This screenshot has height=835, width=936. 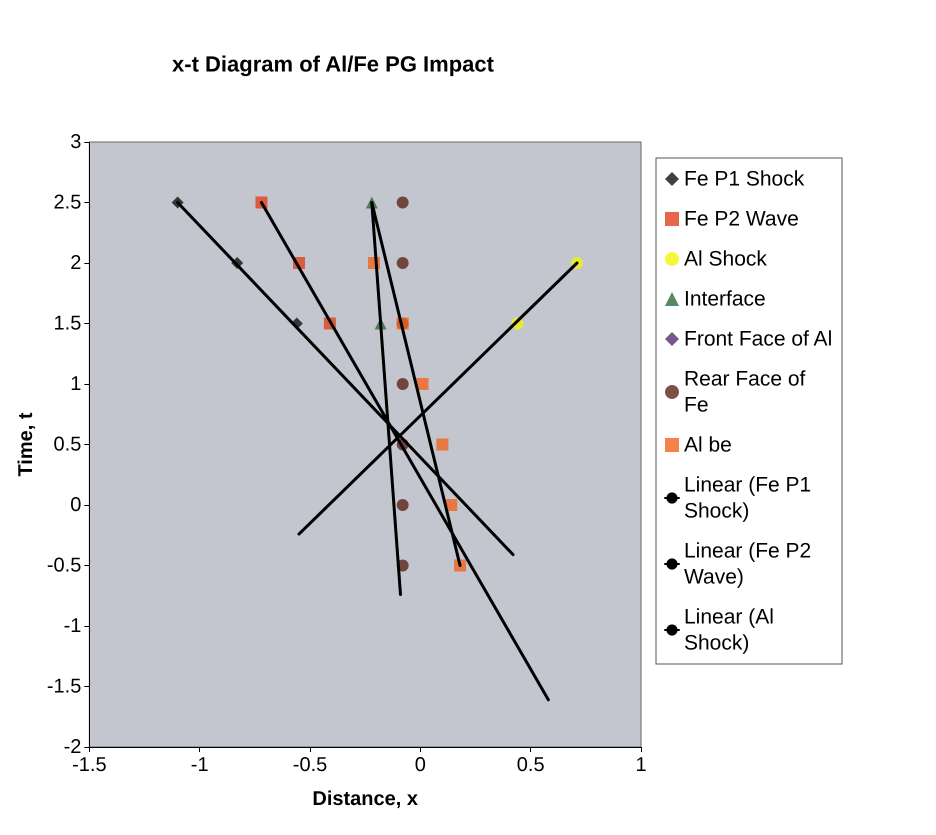 What do you see at coordinates (26, 444) in the screenshot?
I see `y-axis-title: Time, t` at bounding box center [26, 444].